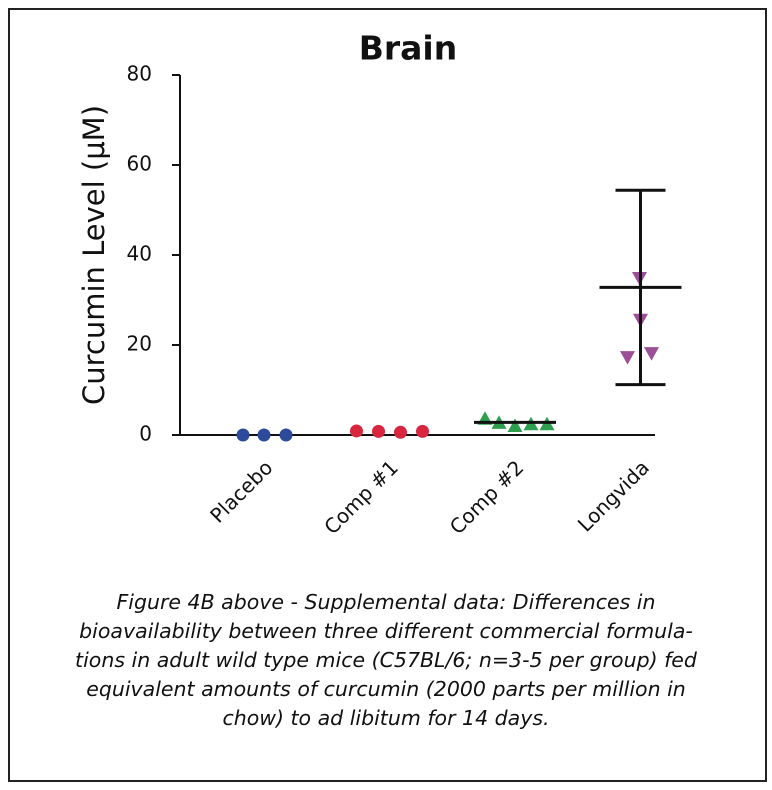  Describe the element at coordinates (386, 718) in the screenshot. I see `caption-line: chow) to ad libitum for 14 days.` at that location.